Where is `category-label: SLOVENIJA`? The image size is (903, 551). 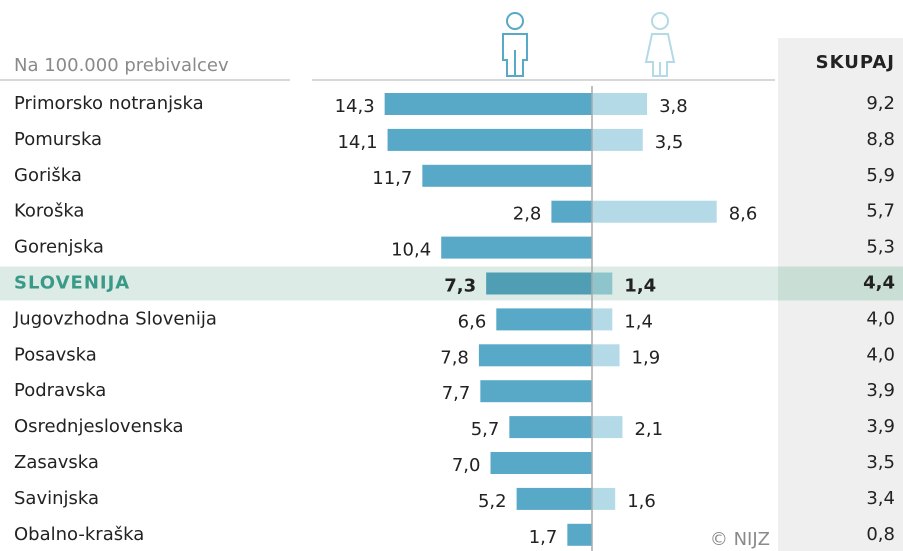
category-label: SLOVENIJA is located at coordinates (72, 283).